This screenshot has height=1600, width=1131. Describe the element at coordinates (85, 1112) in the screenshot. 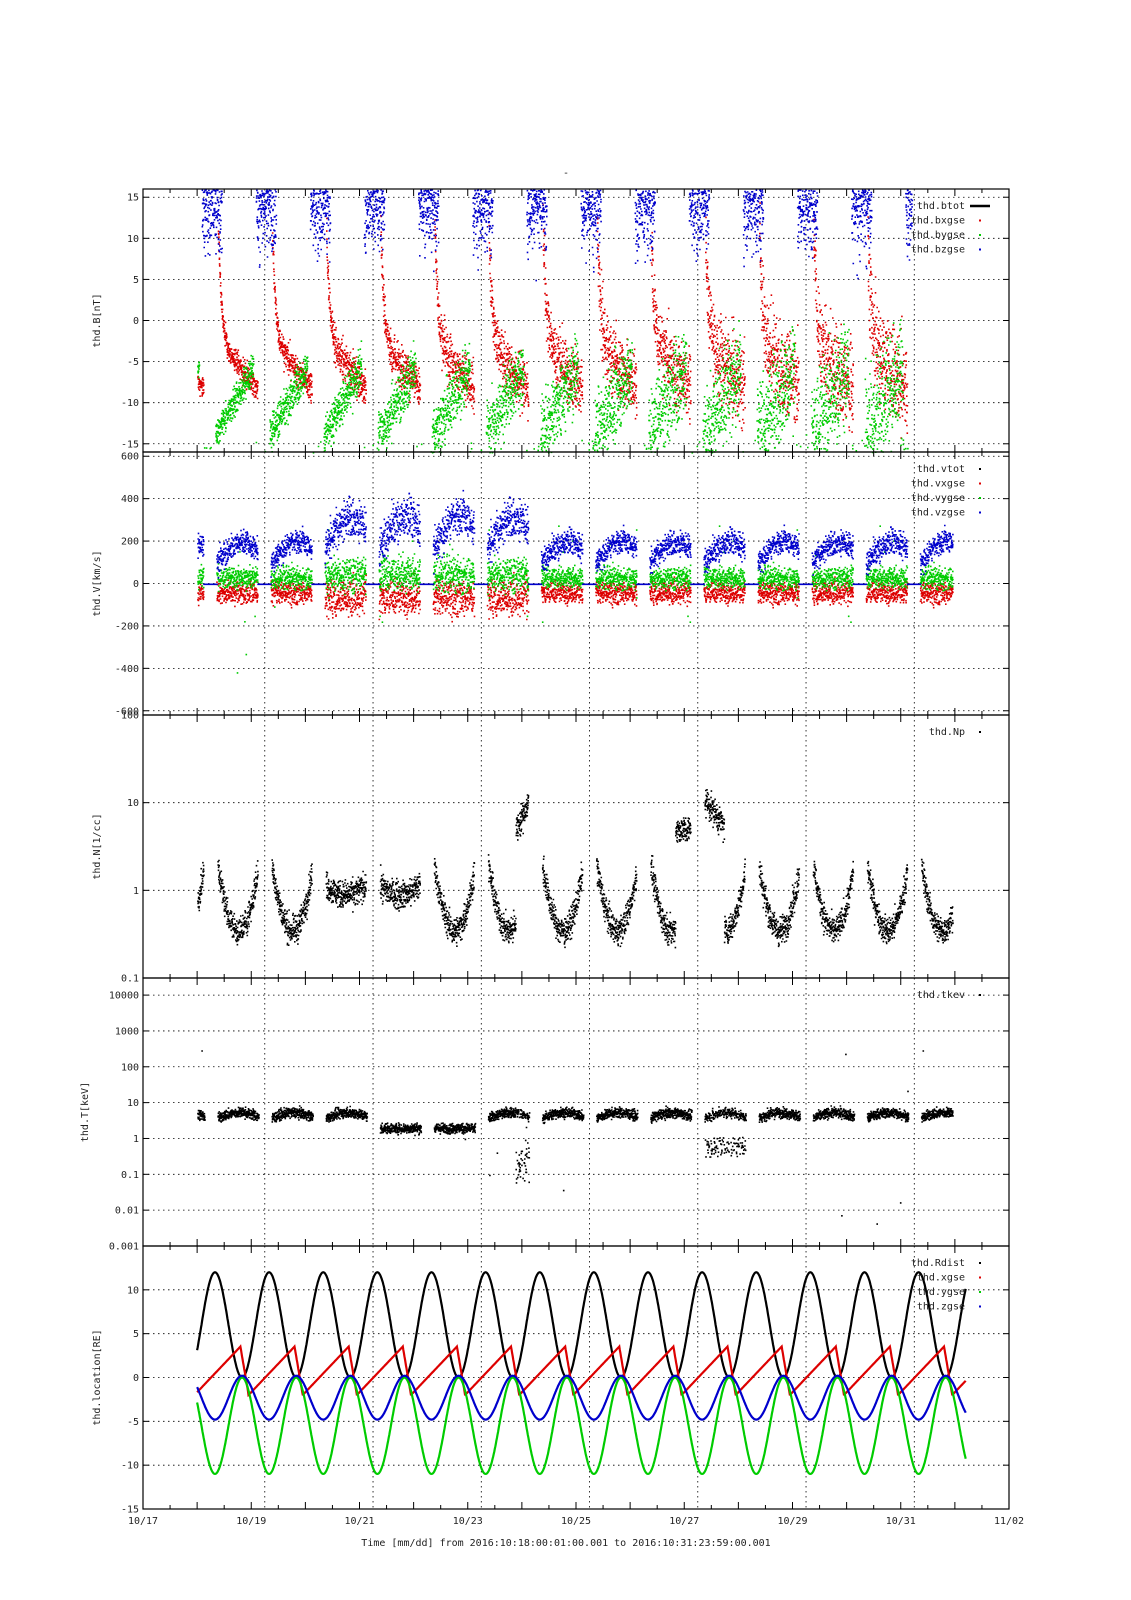

I see `y-axis-title: thd.T[keV]` at that location.